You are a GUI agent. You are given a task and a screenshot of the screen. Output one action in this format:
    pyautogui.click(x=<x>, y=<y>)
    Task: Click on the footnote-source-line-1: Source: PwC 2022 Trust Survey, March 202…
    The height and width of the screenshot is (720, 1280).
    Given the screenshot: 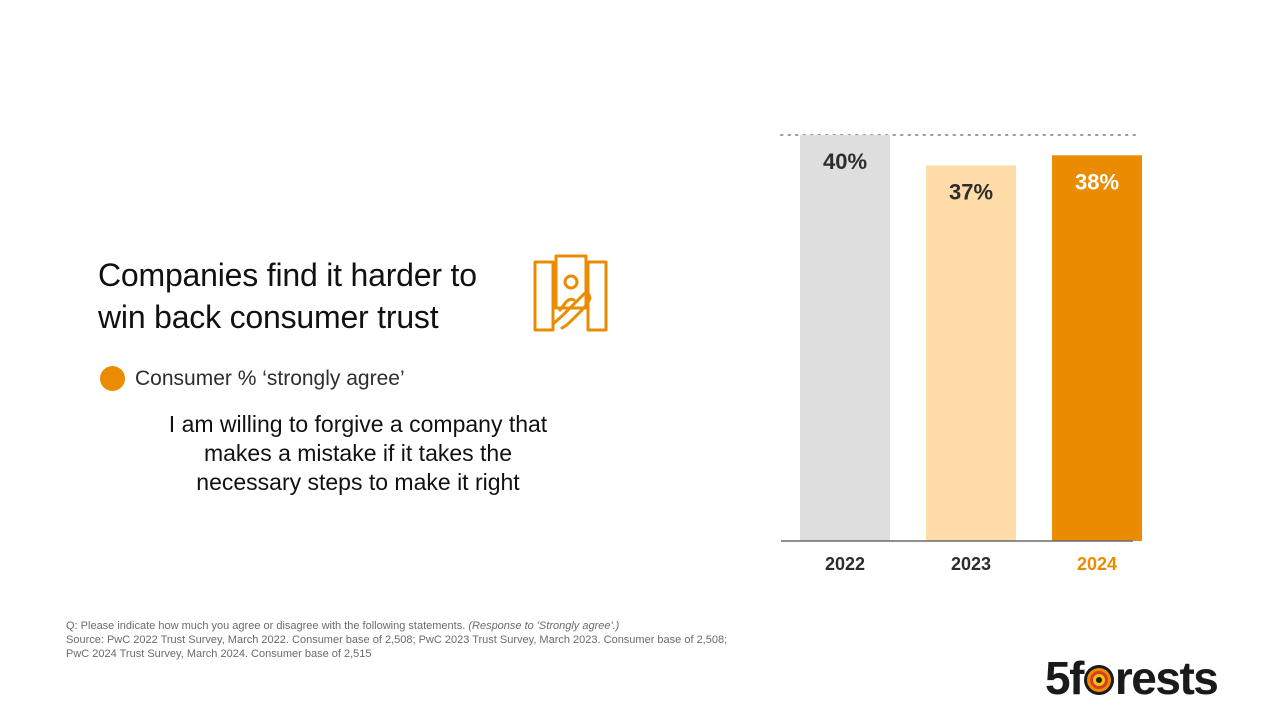 What is the action you would take?
    pyautogui.click(x=397, y=640)
    